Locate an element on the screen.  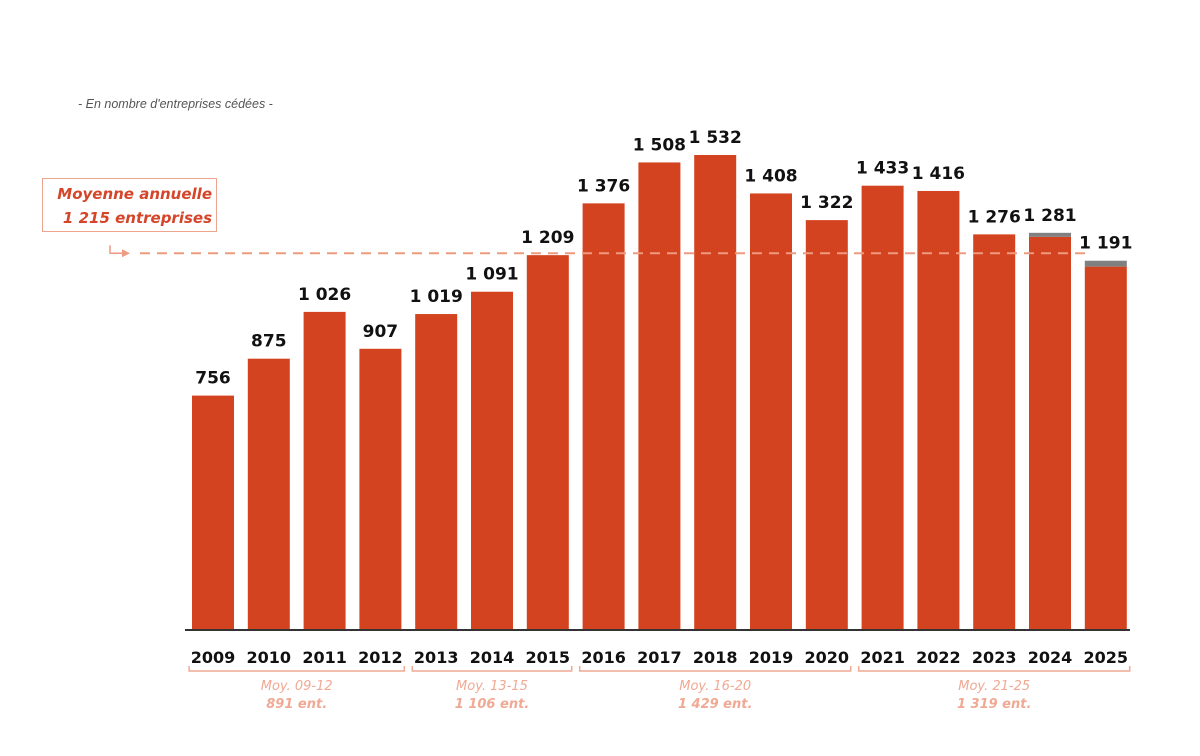
tick-label-2021: 2021 is located at coordinates (882, 657).